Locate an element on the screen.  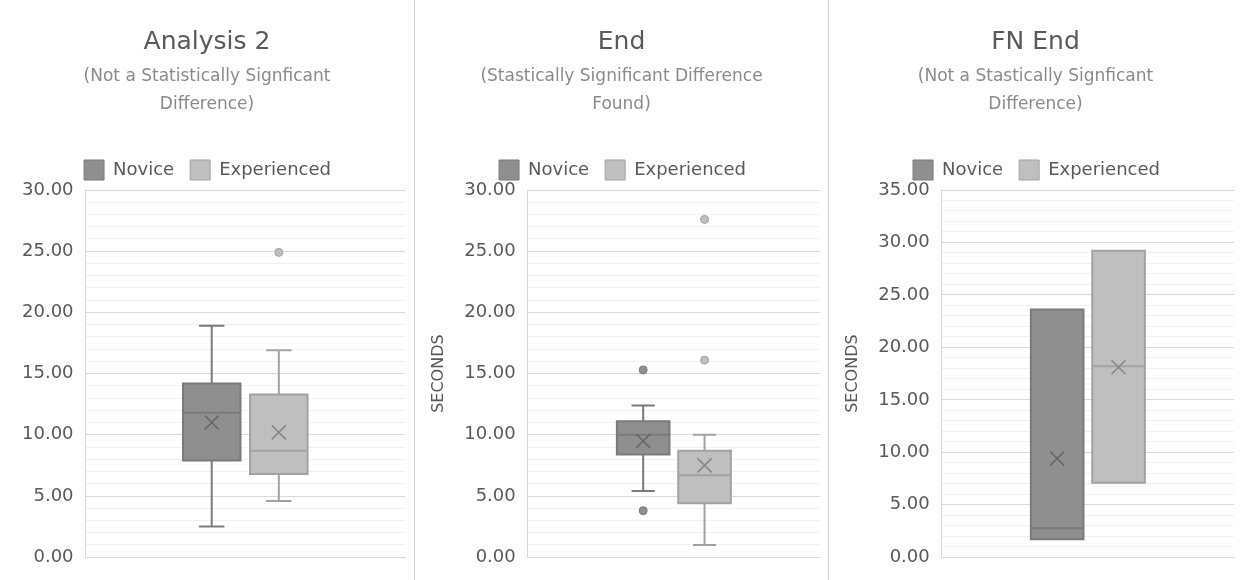
chart-title: FN End is located at coordinates (1035, 40).